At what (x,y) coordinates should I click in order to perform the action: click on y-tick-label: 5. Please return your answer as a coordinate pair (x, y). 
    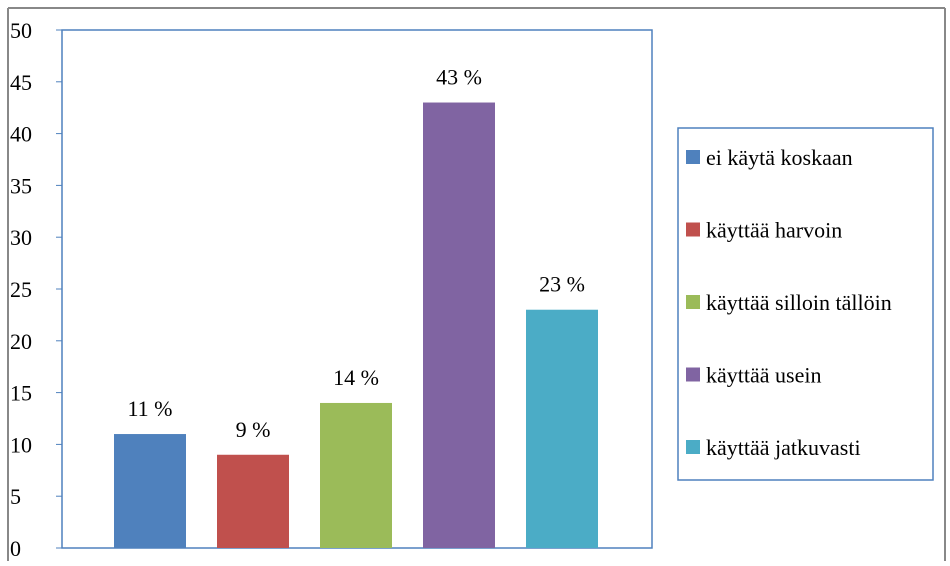
    Looking at the image, I should click on (15, 496).